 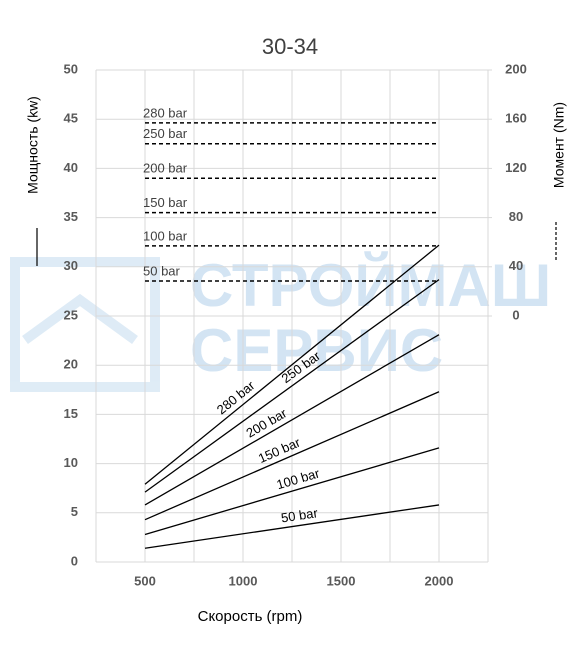 What do you see at coordinates (516, 68) in the screenshot?
I see `y2-tick-label: 200` at bounding box center [516, 68].